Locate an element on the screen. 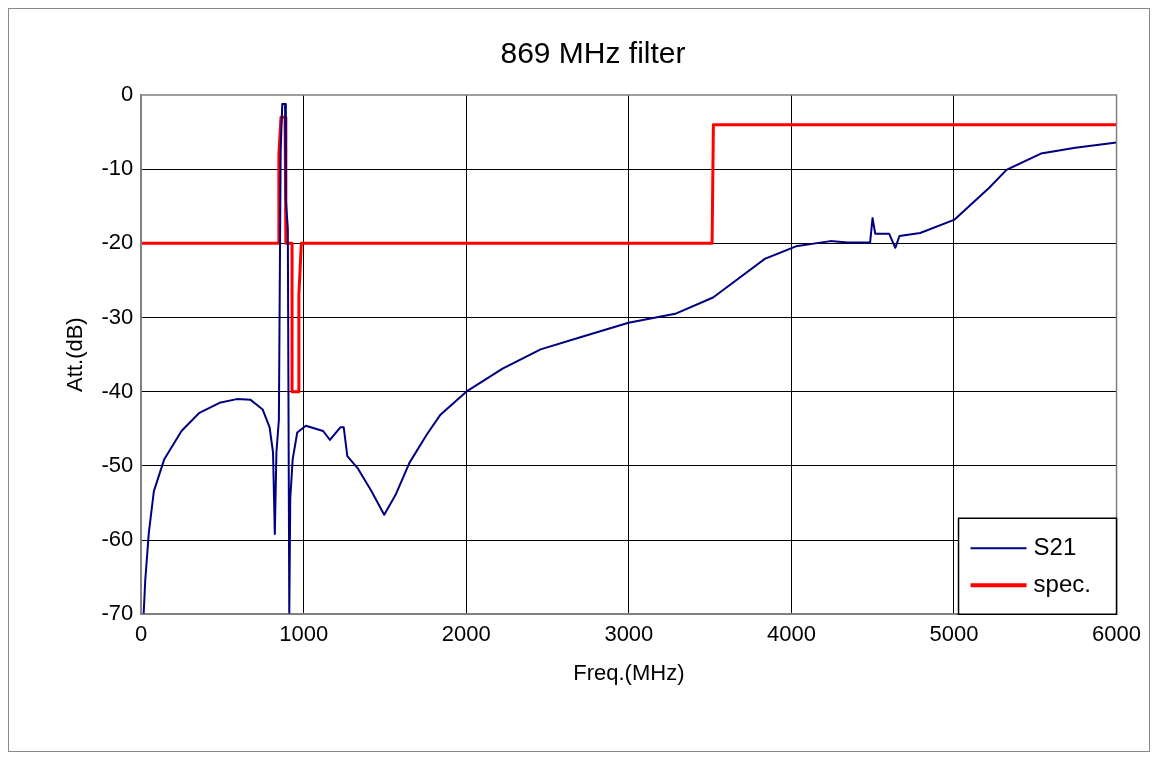 This screenshot has height=760, width=1158. y-tick-label: -10 is located at coordinates (117, 168).